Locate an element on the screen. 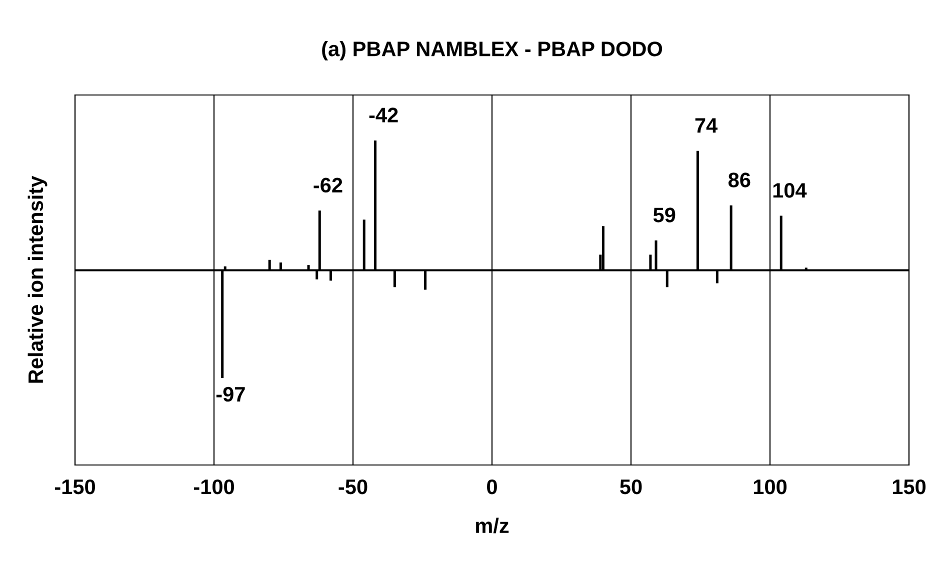 The image size is (934, 568). annotation: -62 is located at coordinates (328, 185).